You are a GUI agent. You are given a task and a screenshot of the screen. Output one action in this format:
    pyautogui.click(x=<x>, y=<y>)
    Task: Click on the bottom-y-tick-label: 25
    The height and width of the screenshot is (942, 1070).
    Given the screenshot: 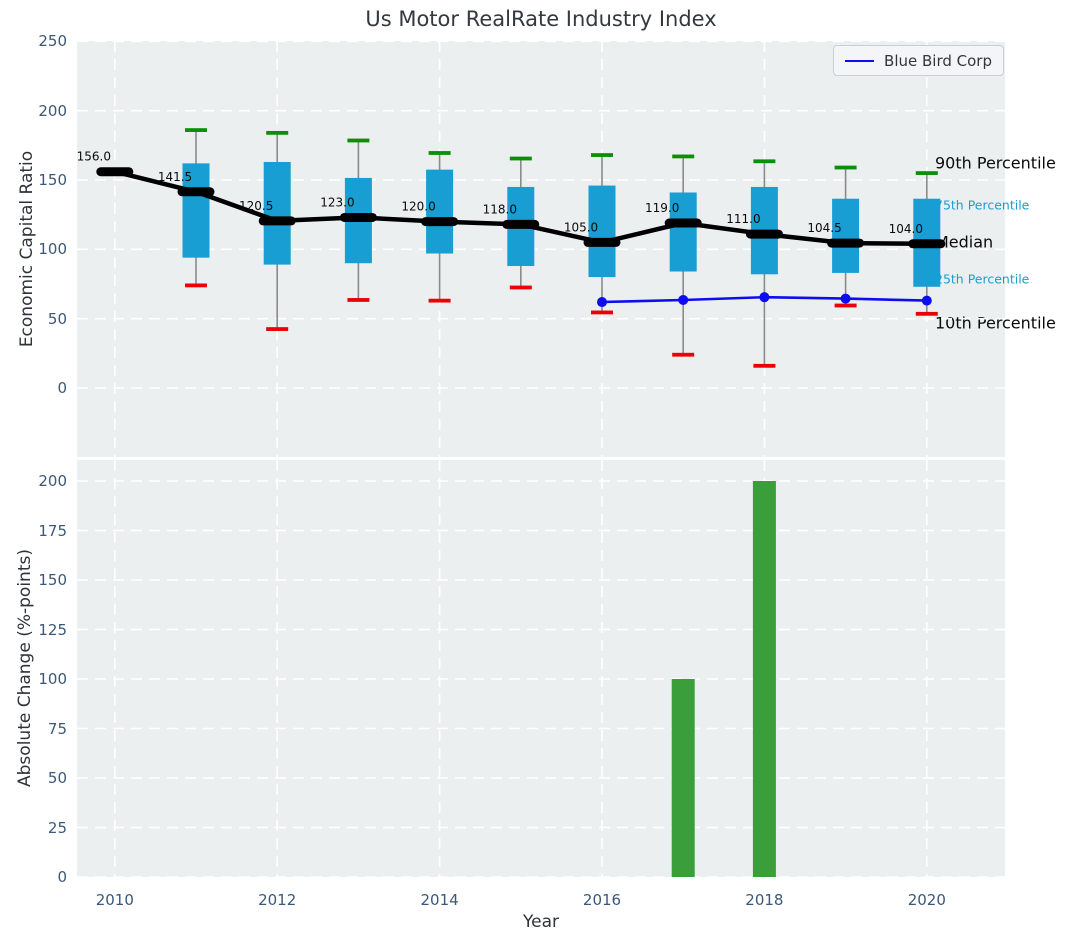 What is the action you would take?
    pyautogui.click(x=57, y=827)
    